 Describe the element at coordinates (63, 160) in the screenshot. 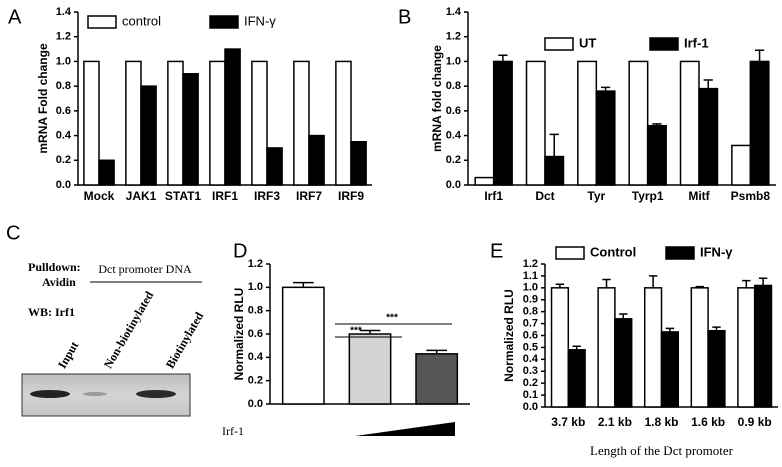

I see `y-tick-label: 0.2` at that location.